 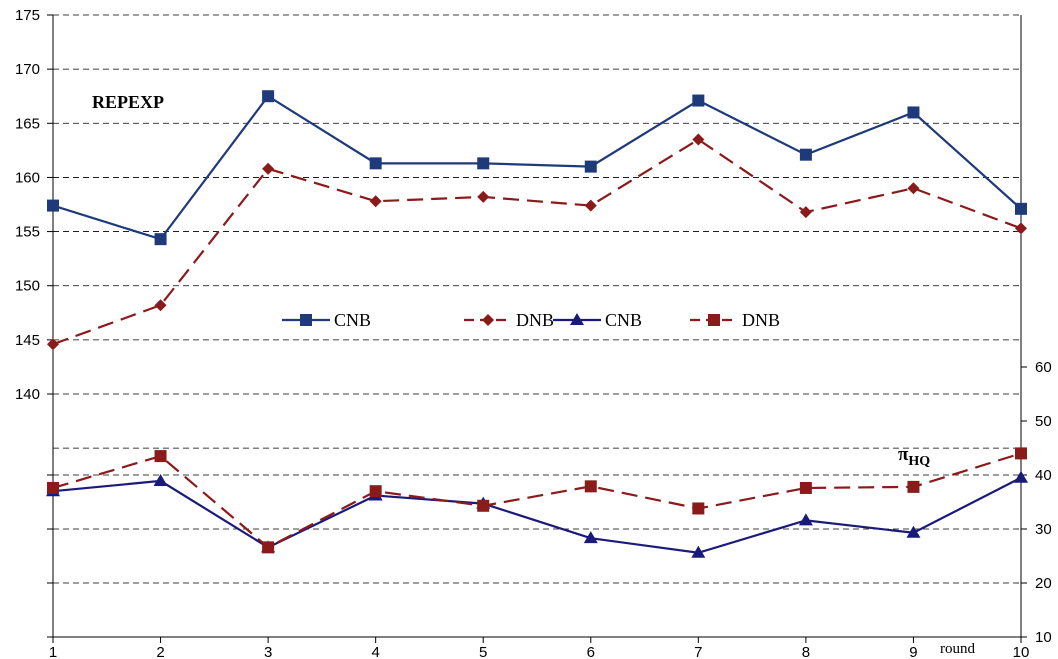 What do you see at coordinates (698, 651) in the screenshot?
I see `x-tick-label: 7` at bounding box center [698, 651].